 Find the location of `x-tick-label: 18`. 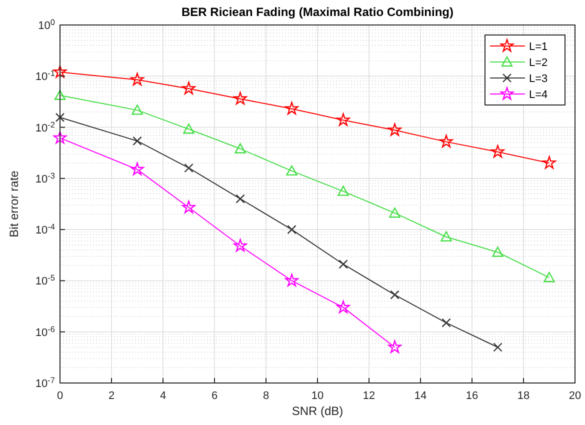

x-tick-label: 18 is located at coordinates (523, 396).